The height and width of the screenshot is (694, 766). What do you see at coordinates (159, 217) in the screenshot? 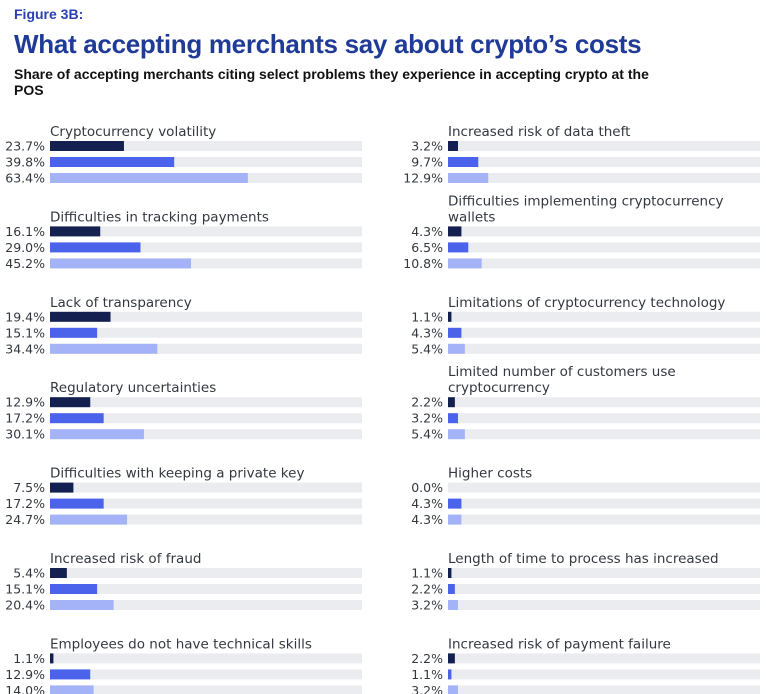
I see `category-label: Difficulties in tracking payments` at bounding box center [159, 217].